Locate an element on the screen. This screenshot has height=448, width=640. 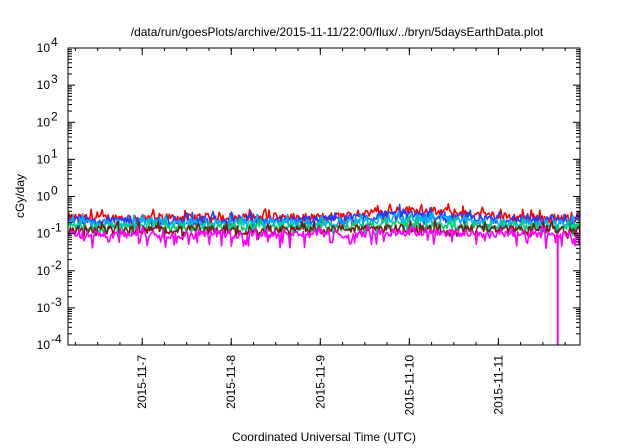
x-tick-label: 2015-11-9 is located at coordinates (320, 382).